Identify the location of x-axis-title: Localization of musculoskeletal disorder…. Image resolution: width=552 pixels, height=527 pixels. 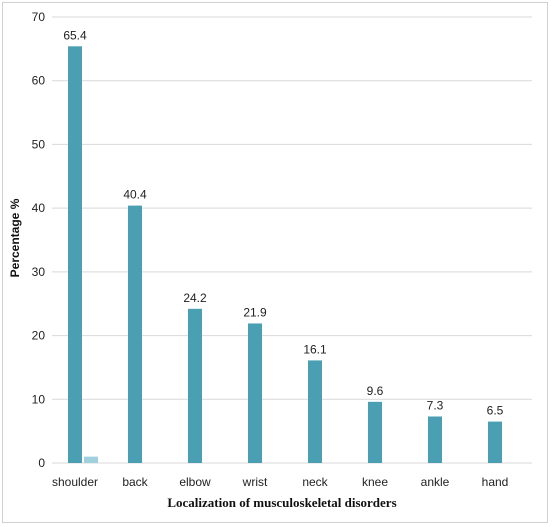
(281, 502).